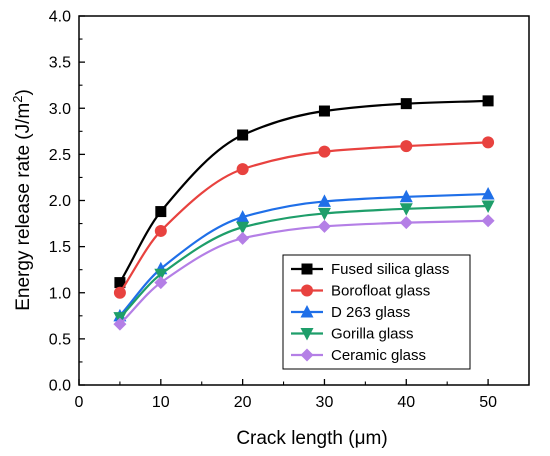  What do you see at coordinates (380, 291) in the screenshot?
I see `legend-label-borofloat-glass: Borofloat glass` at bounding box center [380, 291].